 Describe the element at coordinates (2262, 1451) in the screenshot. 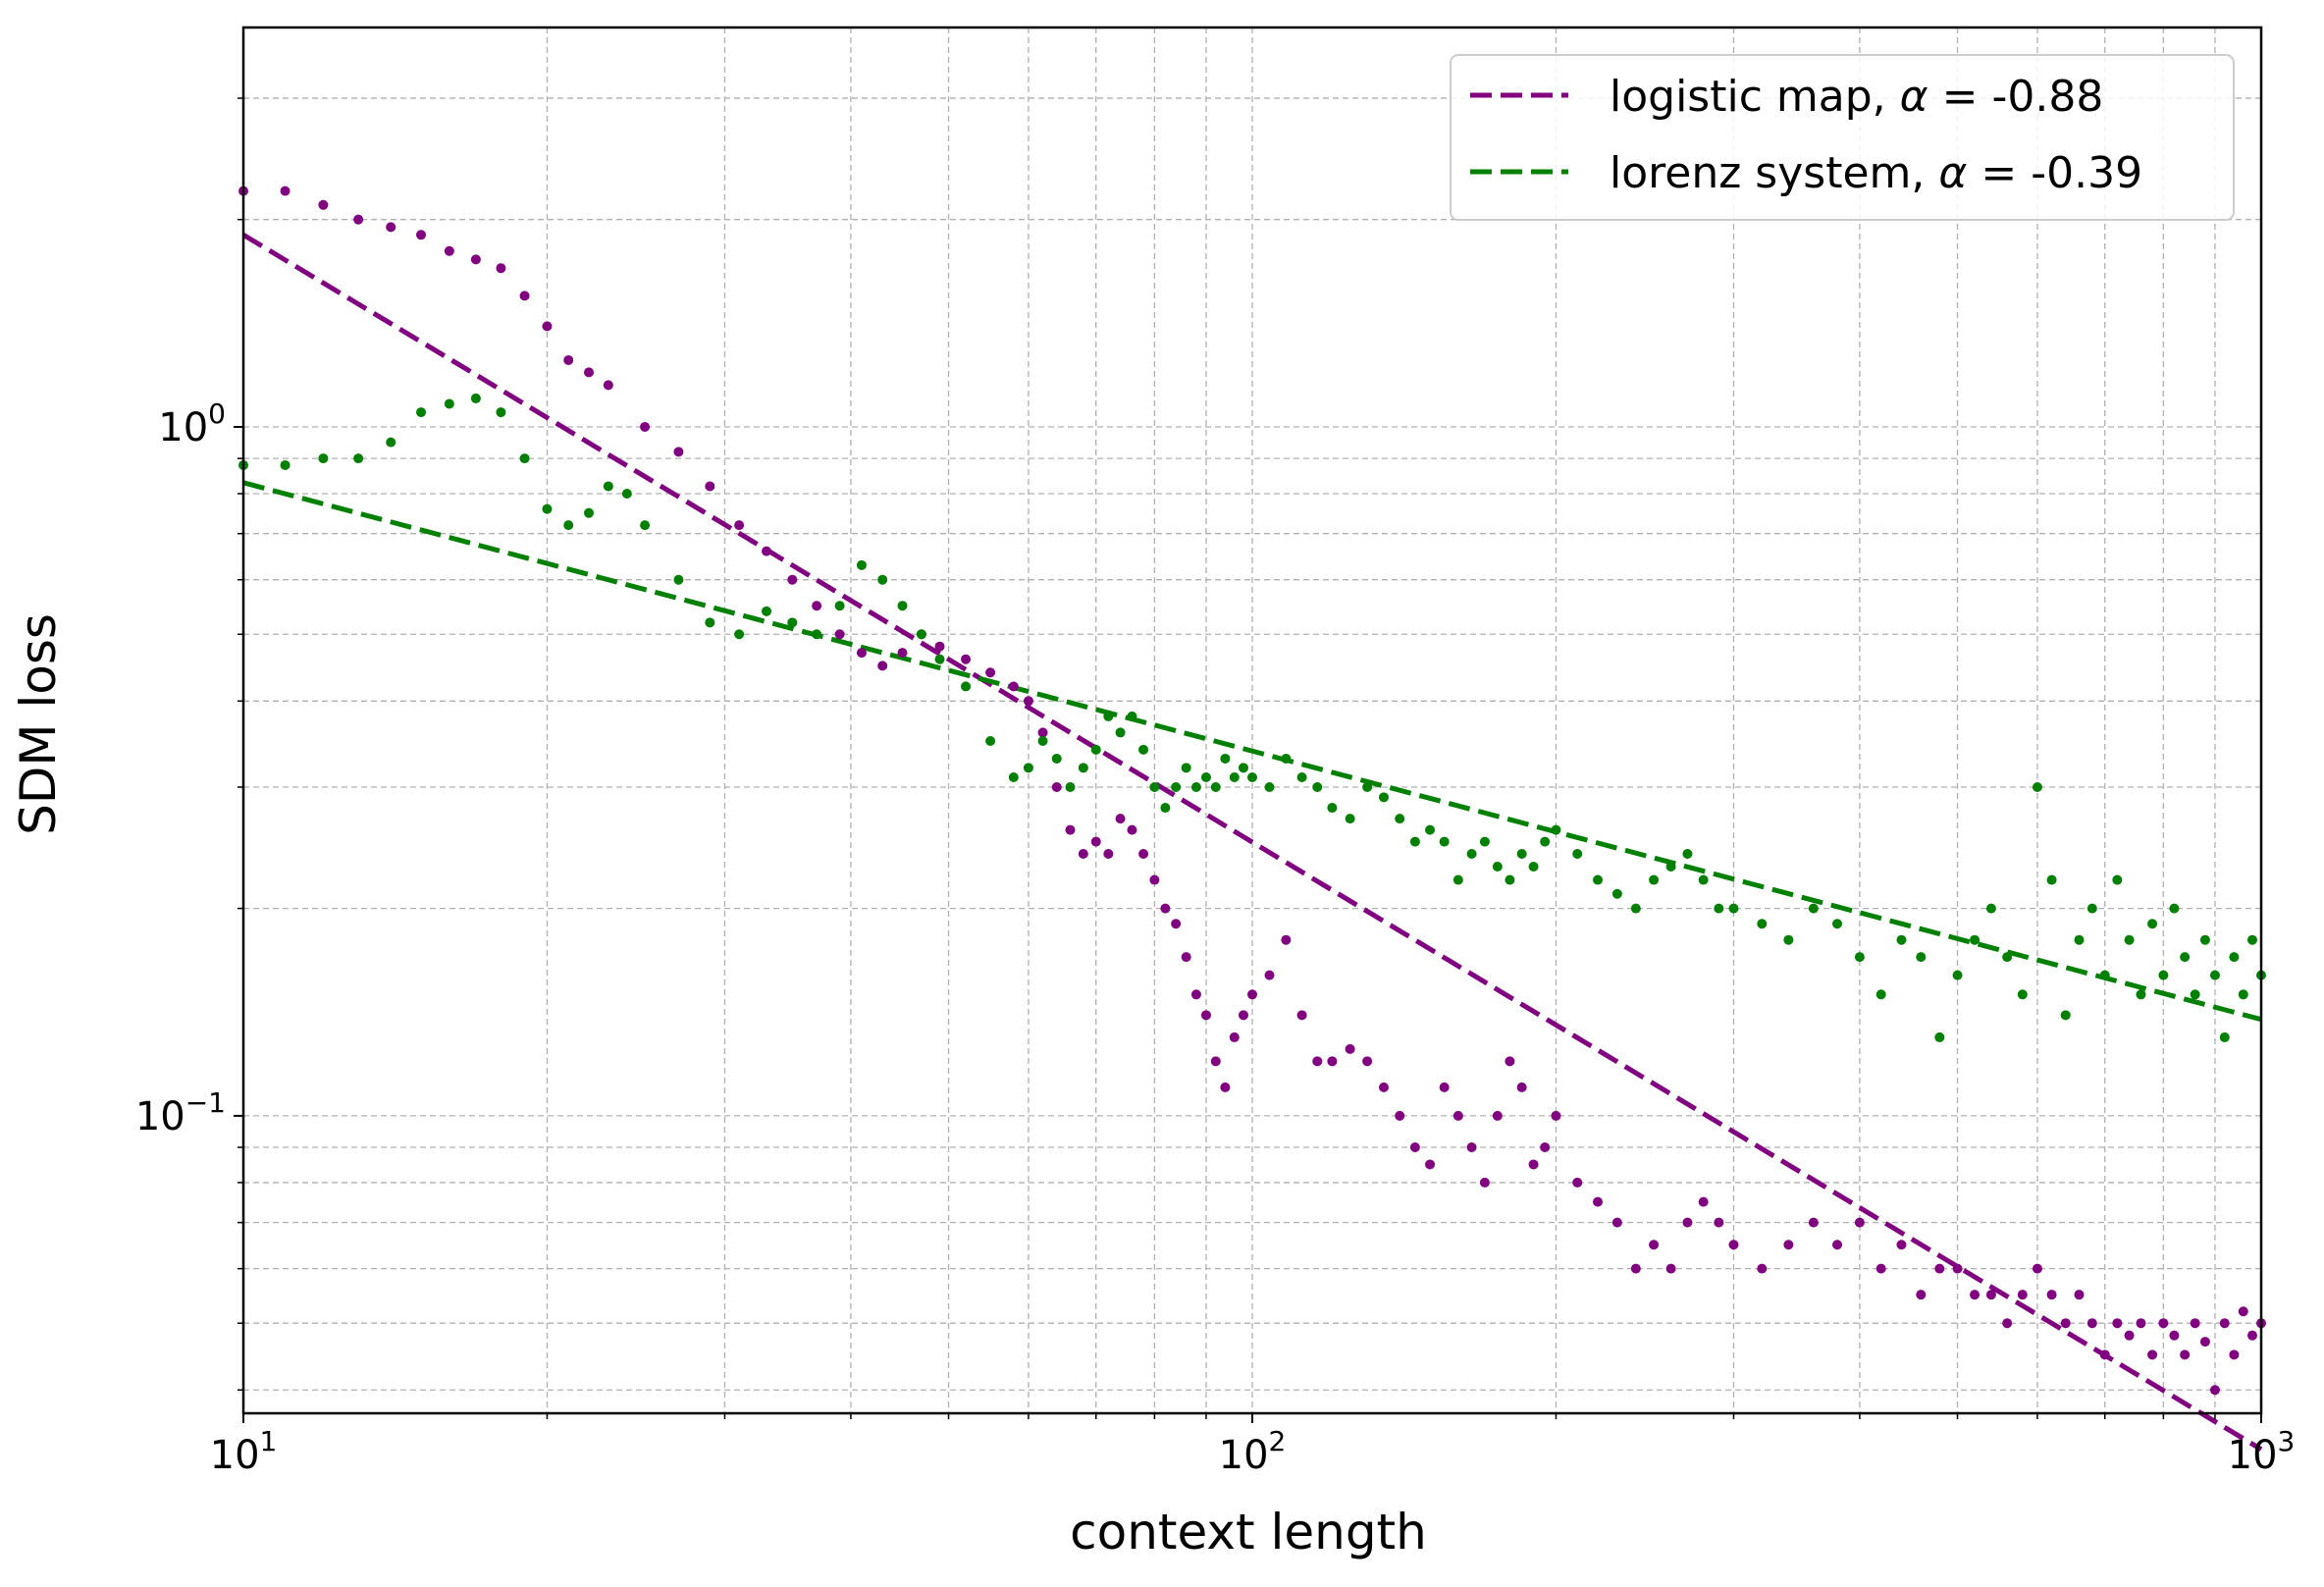

I see `x-tick-label: 103` at that location.